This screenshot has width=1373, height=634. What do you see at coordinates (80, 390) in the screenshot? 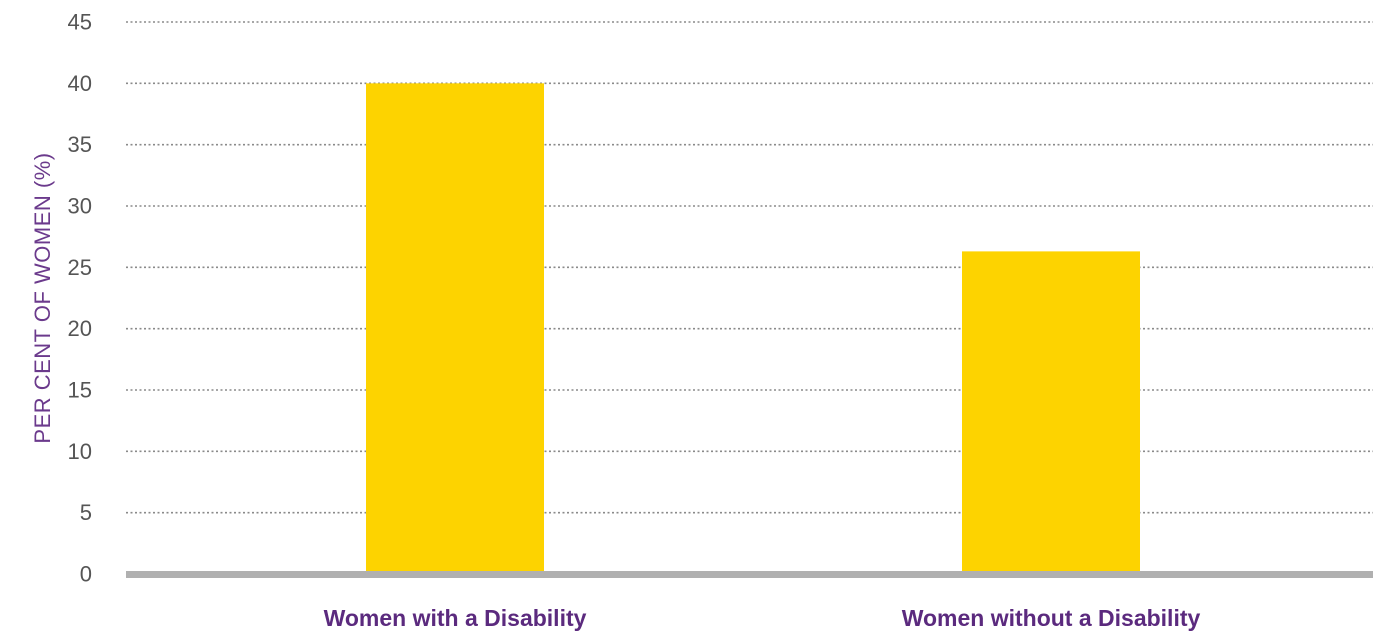
I see `y-tick-label: 15` at bounding box center [80, 390].